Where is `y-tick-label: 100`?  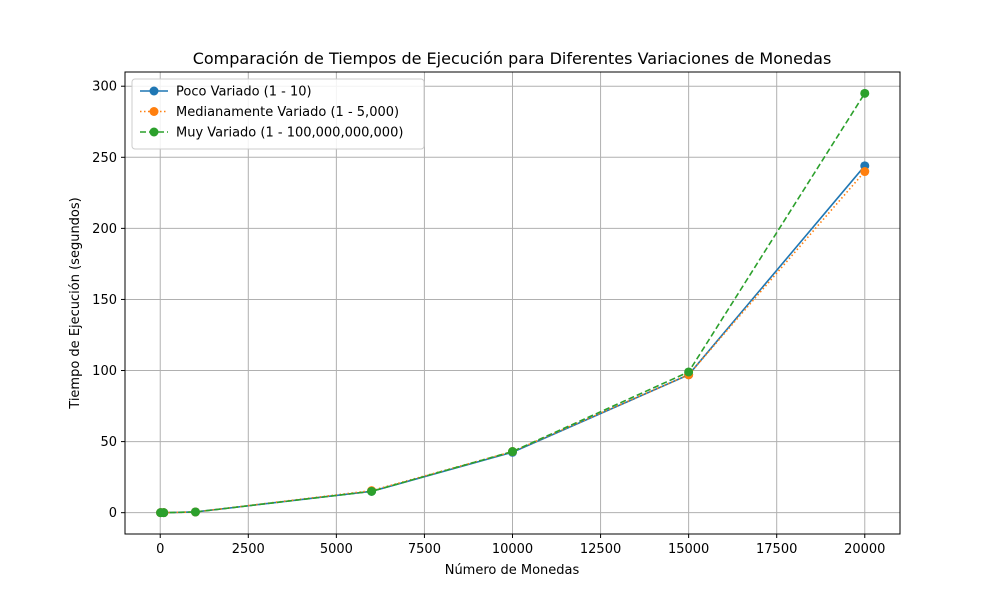
y-tick-label: 100 is located at coordinates (104, 371).